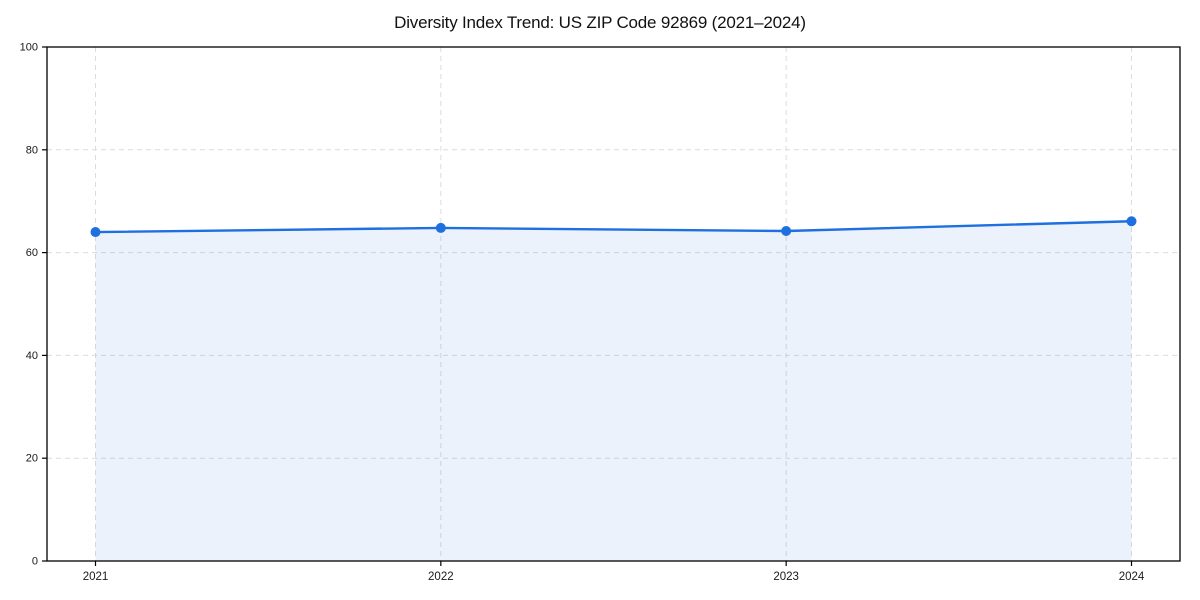 This screenshot has height=600, width=1200. I want to click on y-tick-label: 80, so click(32, 150).